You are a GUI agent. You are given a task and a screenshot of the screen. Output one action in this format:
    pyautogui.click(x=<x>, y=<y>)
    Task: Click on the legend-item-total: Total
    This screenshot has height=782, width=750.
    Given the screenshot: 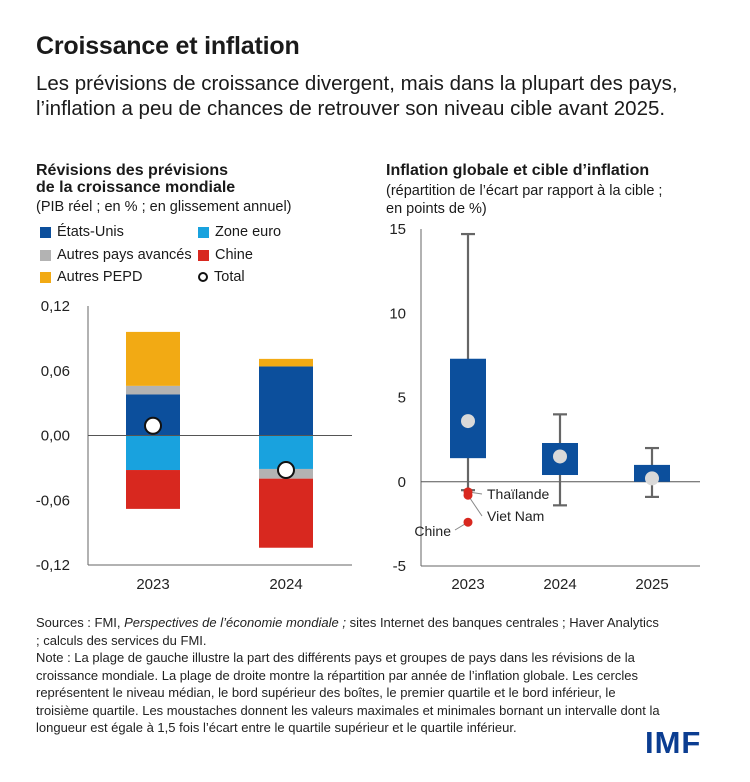 What is the action you would take?
    pyautogui.click(x=221, y=277)
    